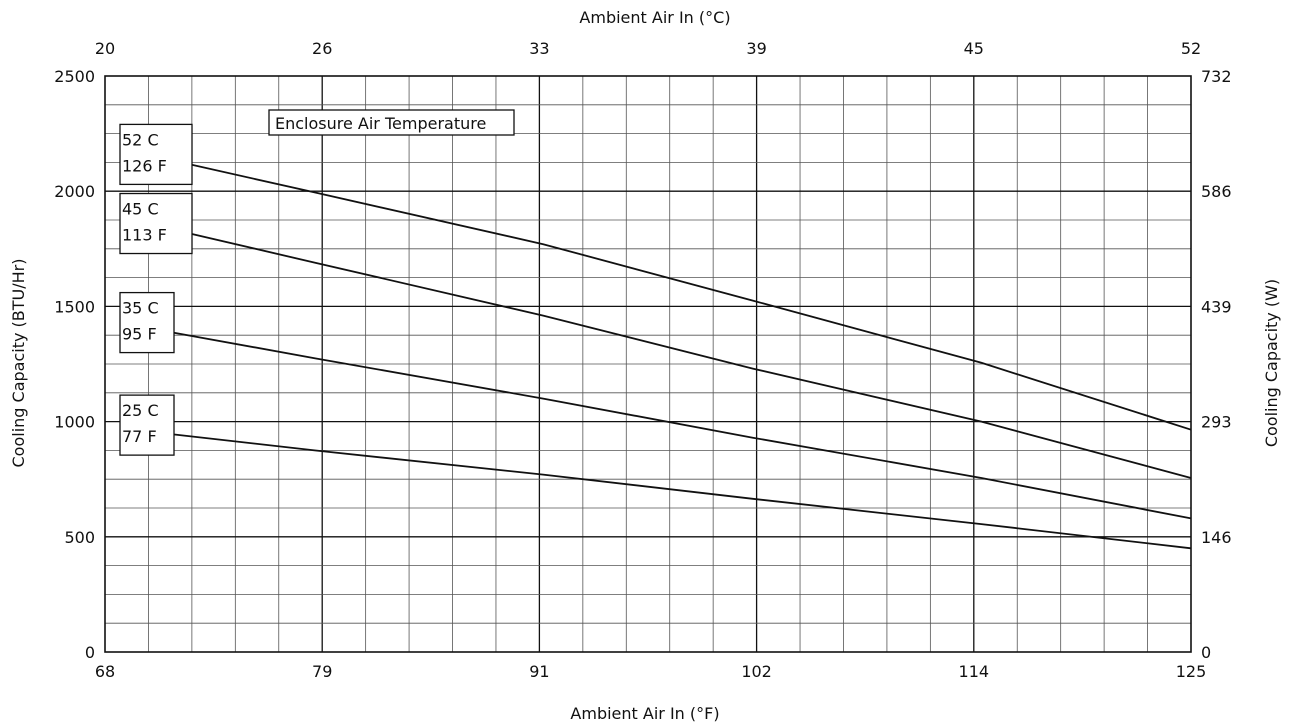  Describe the element at coordinates (380, 123) in the screenshot. I see `annotation-text: Enclosure Air Temperature` at that location.